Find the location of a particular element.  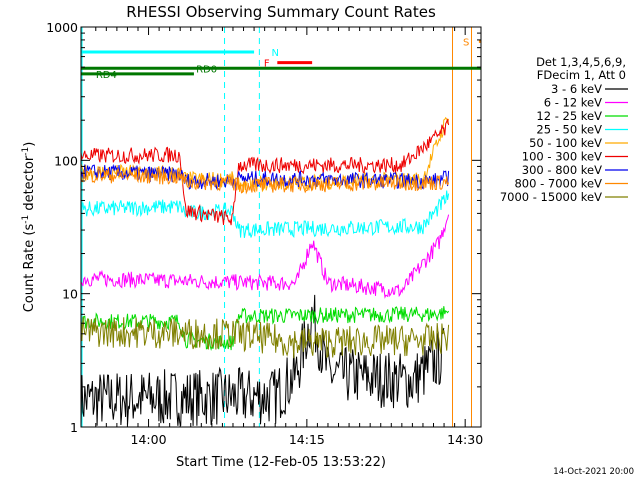

flag-label-f: F is located at coordinates (267, 64).